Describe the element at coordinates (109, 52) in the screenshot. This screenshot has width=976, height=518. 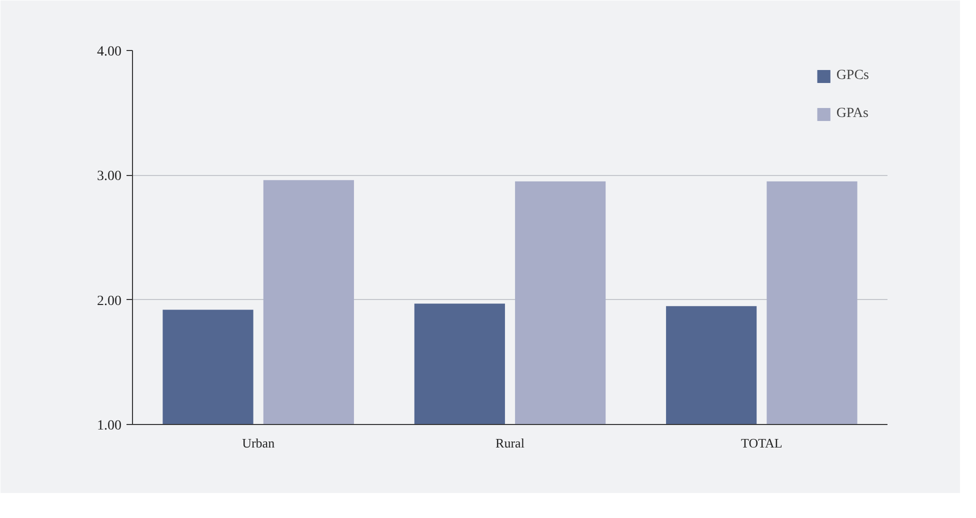
I see `y-tick-label: 4.00` at that location.